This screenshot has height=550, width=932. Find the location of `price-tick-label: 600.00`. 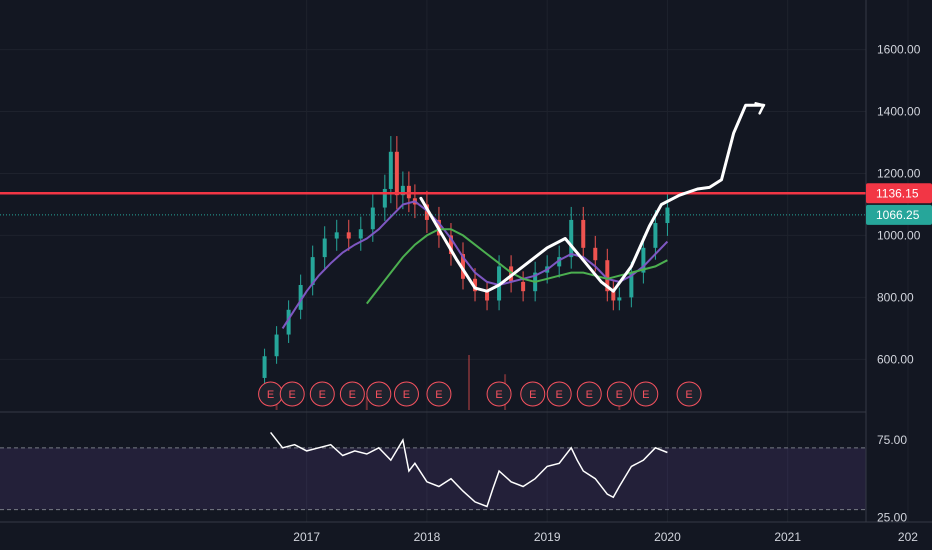

price-tick-label: 600.00 is located at coordinates (895, 359).